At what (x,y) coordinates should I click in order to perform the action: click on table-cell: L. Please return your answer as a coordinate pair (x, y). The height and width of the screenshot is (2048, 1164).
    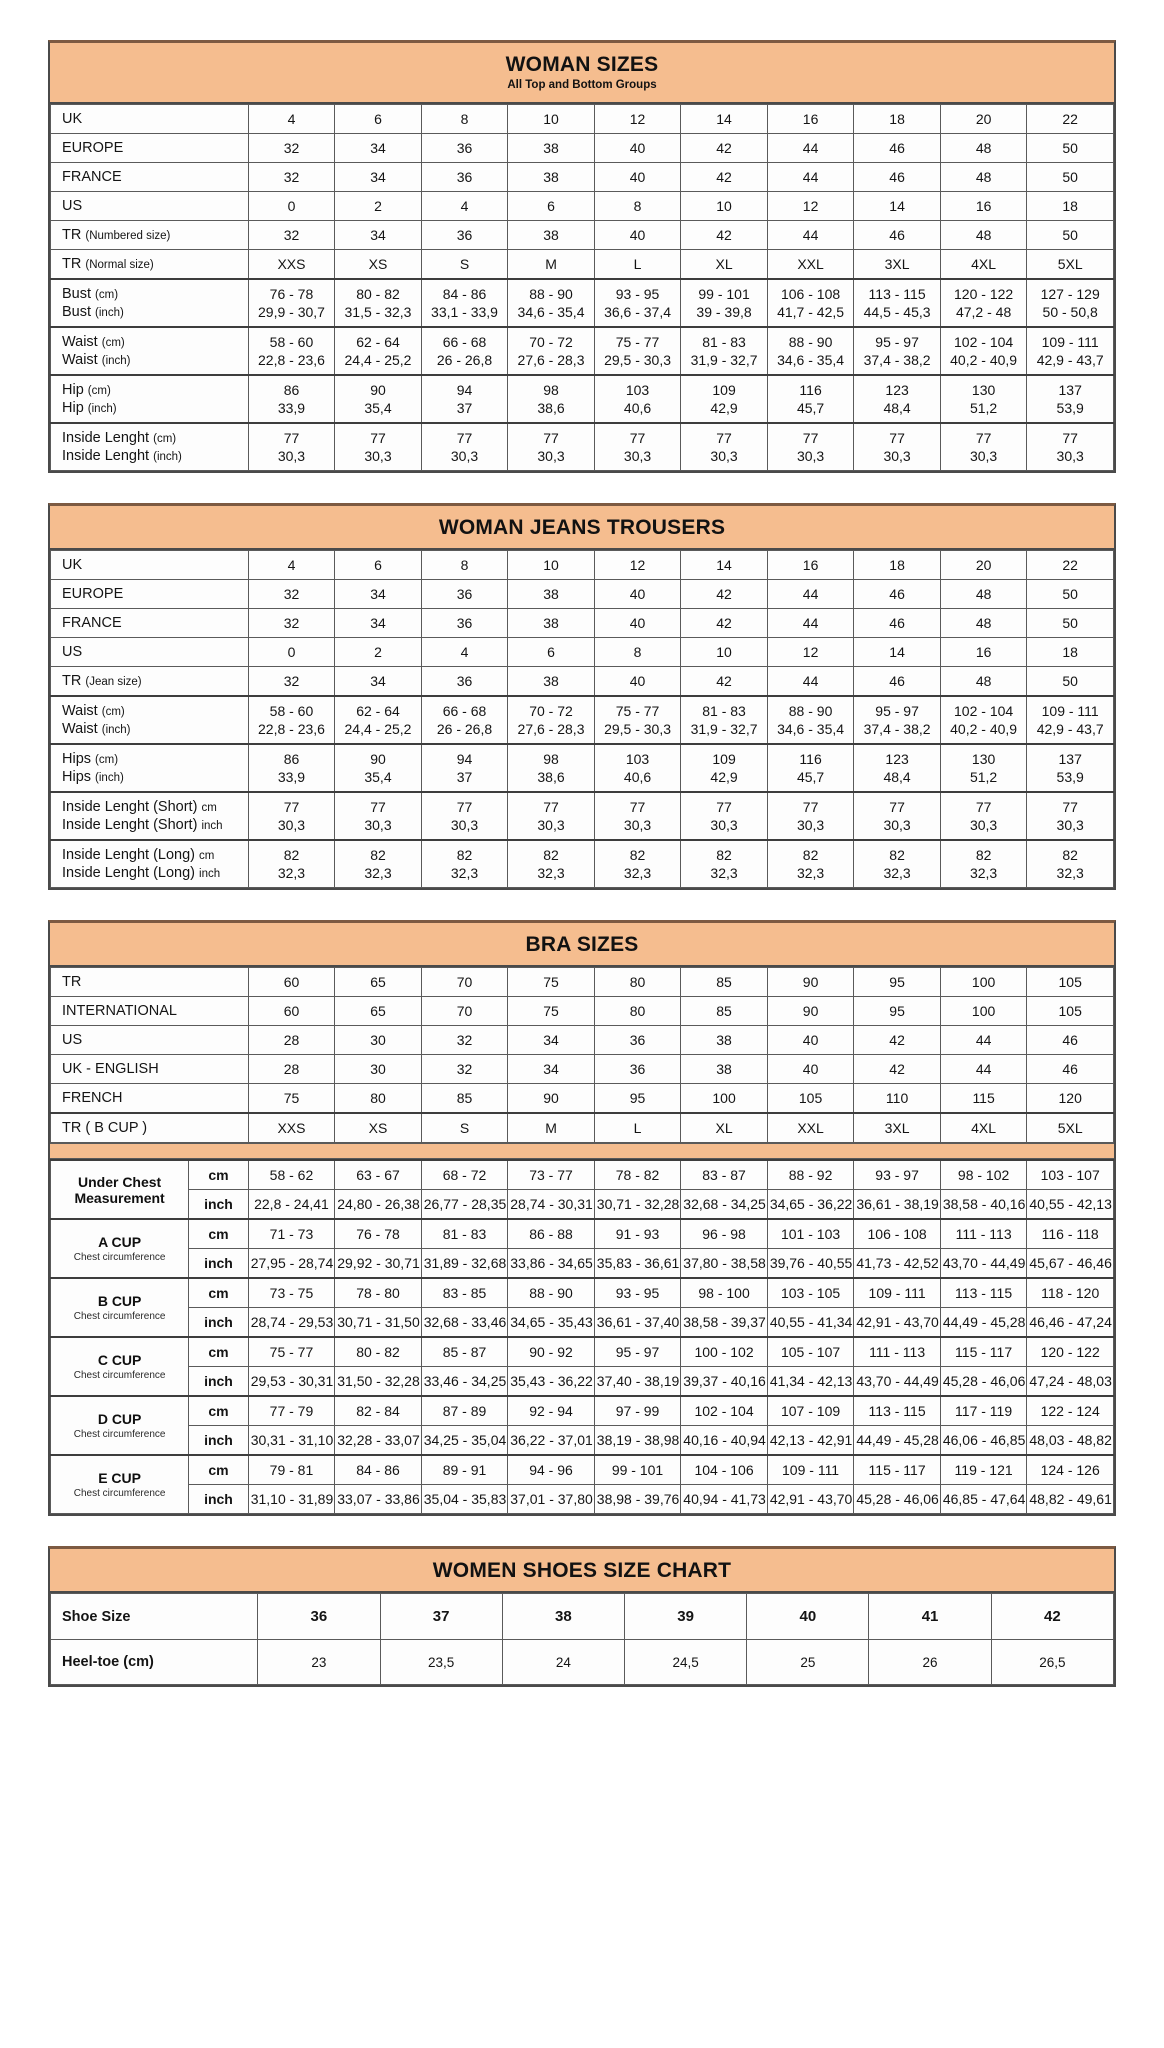
    Looking at the image, I should click on (637, 1128).